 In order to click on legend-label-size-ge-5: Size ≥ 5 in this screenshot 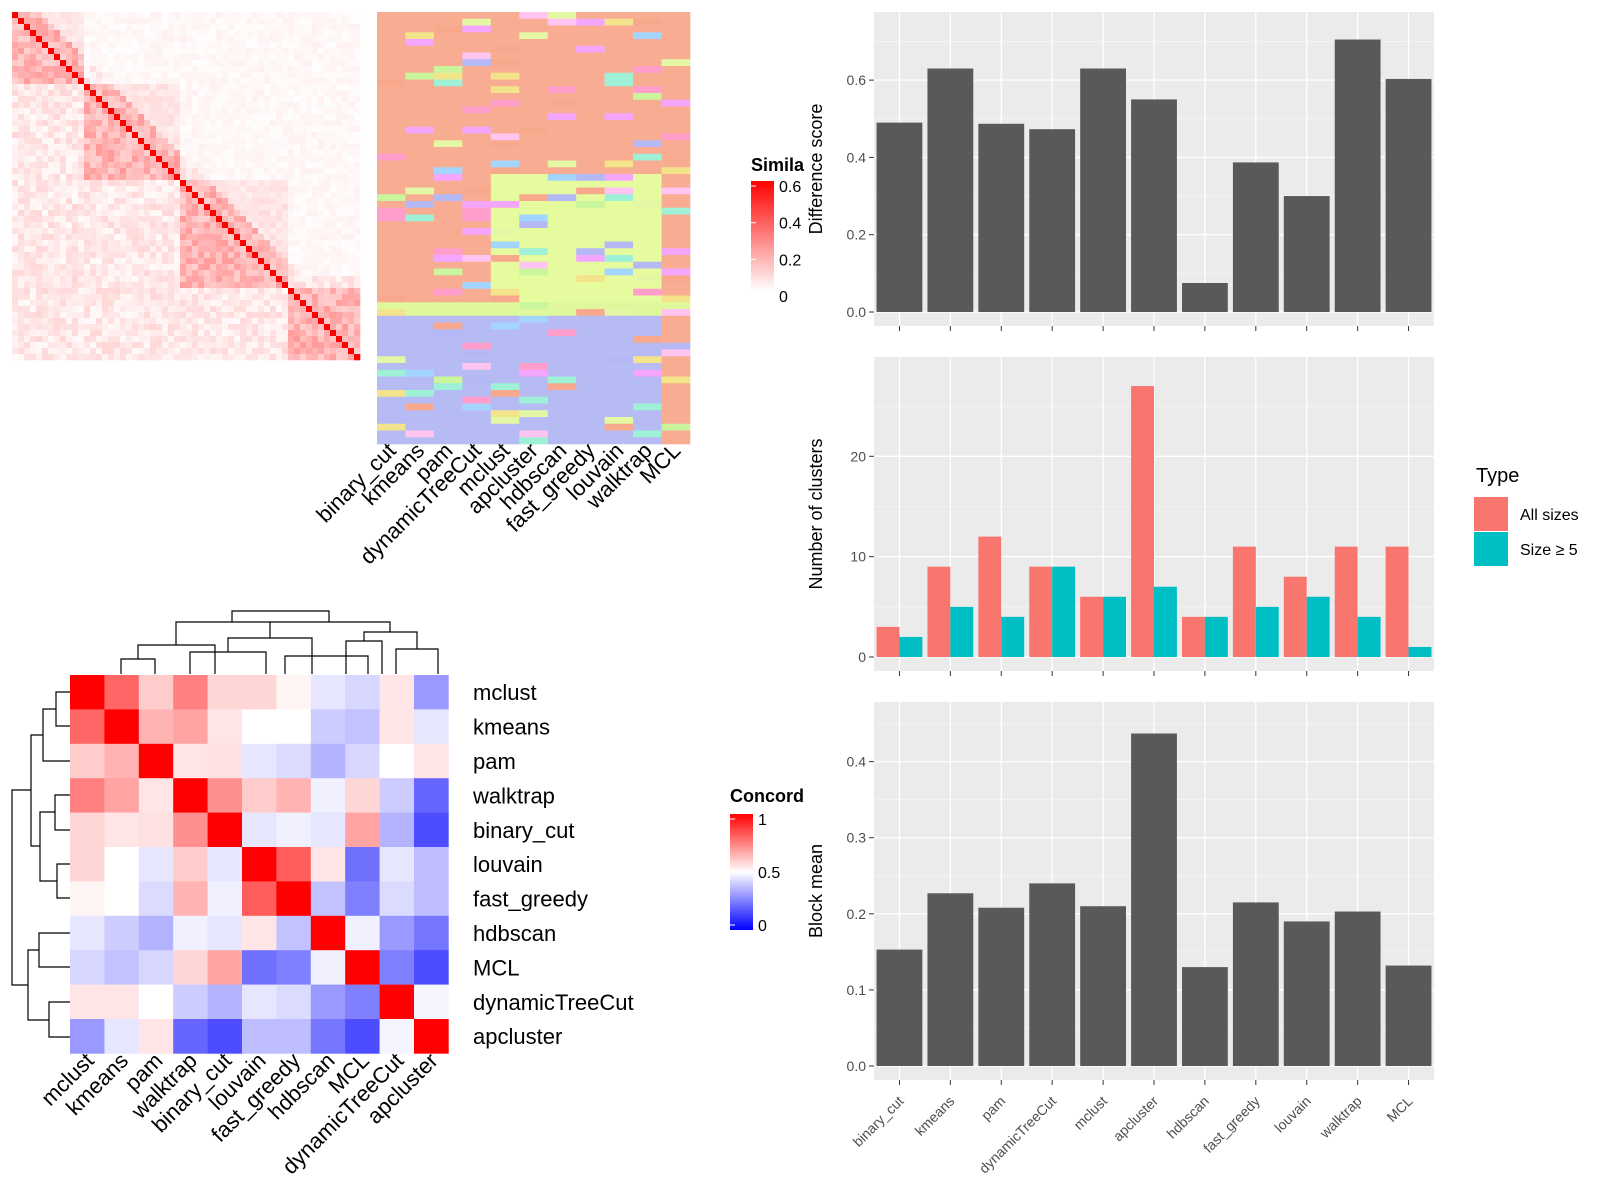, I will do `click(1549, 550)`.